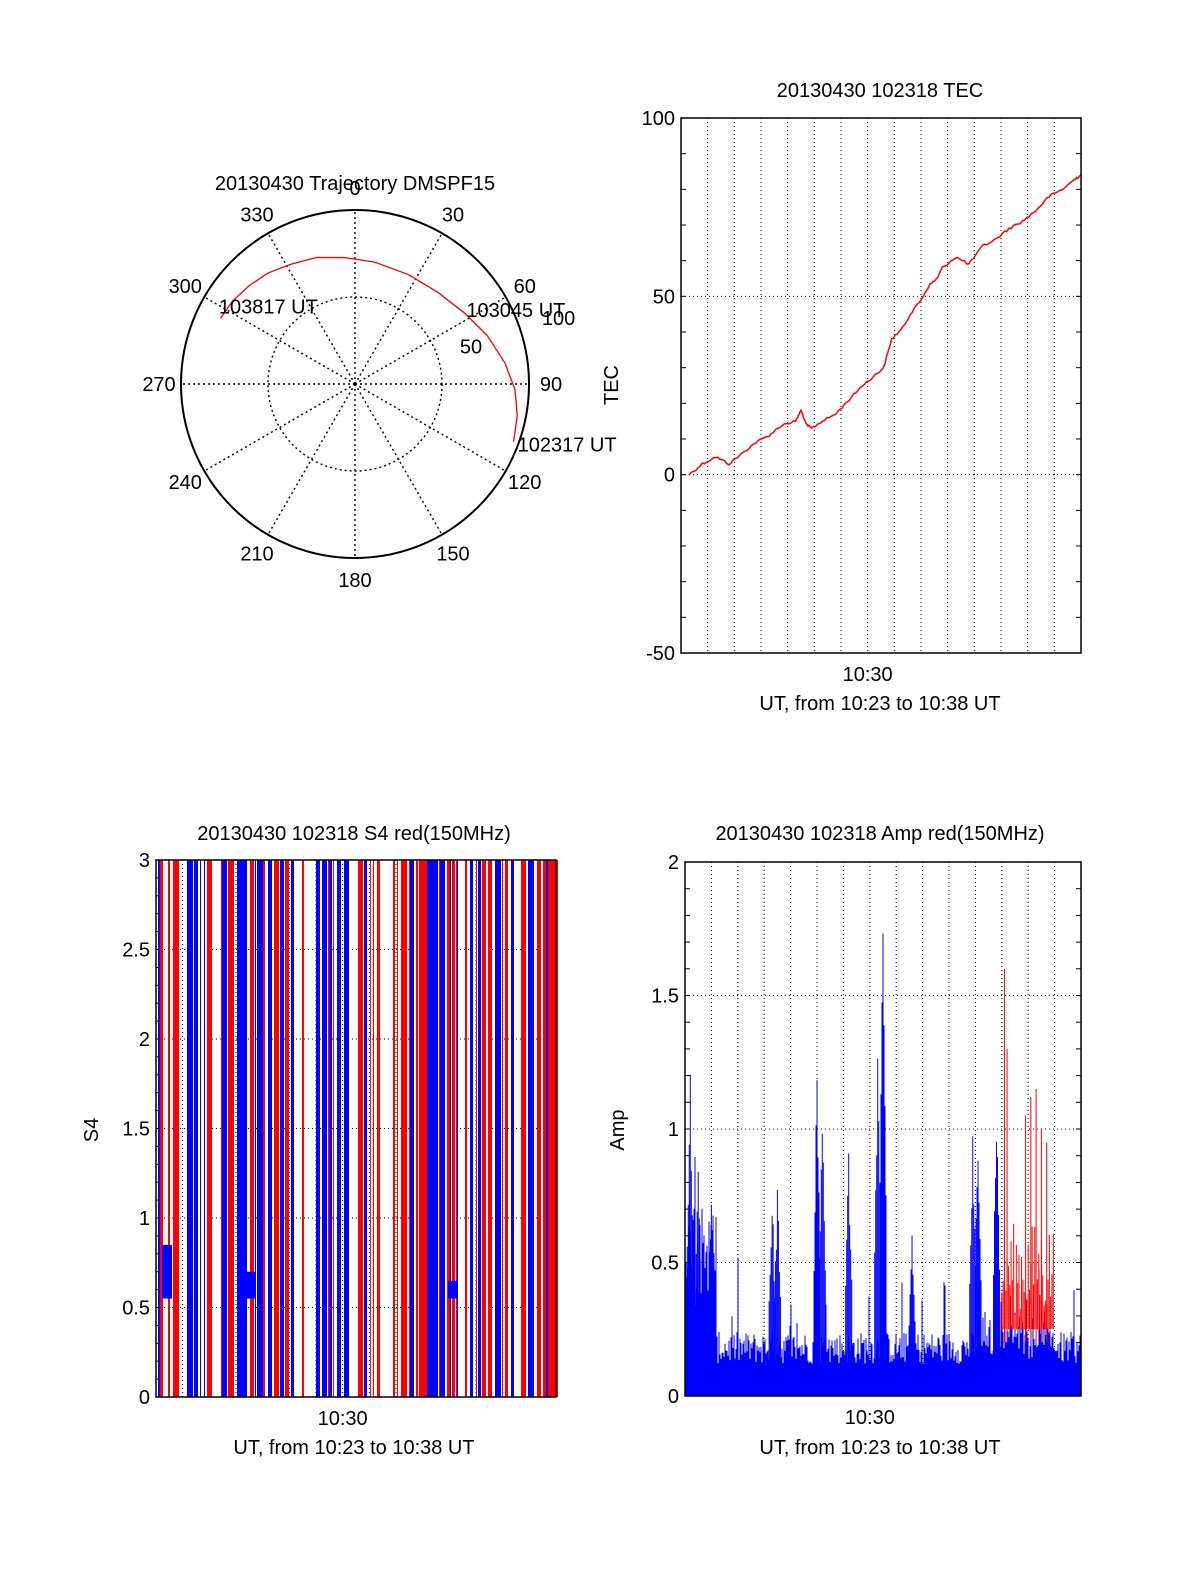 The height and width of the screenshot is (1575, 1200). What do you see at coordinates (354, 834) in the screenshot?
I see `s4-title: 20130430 102318 S4 red(150MHz)` at bounding box center [354, 834].